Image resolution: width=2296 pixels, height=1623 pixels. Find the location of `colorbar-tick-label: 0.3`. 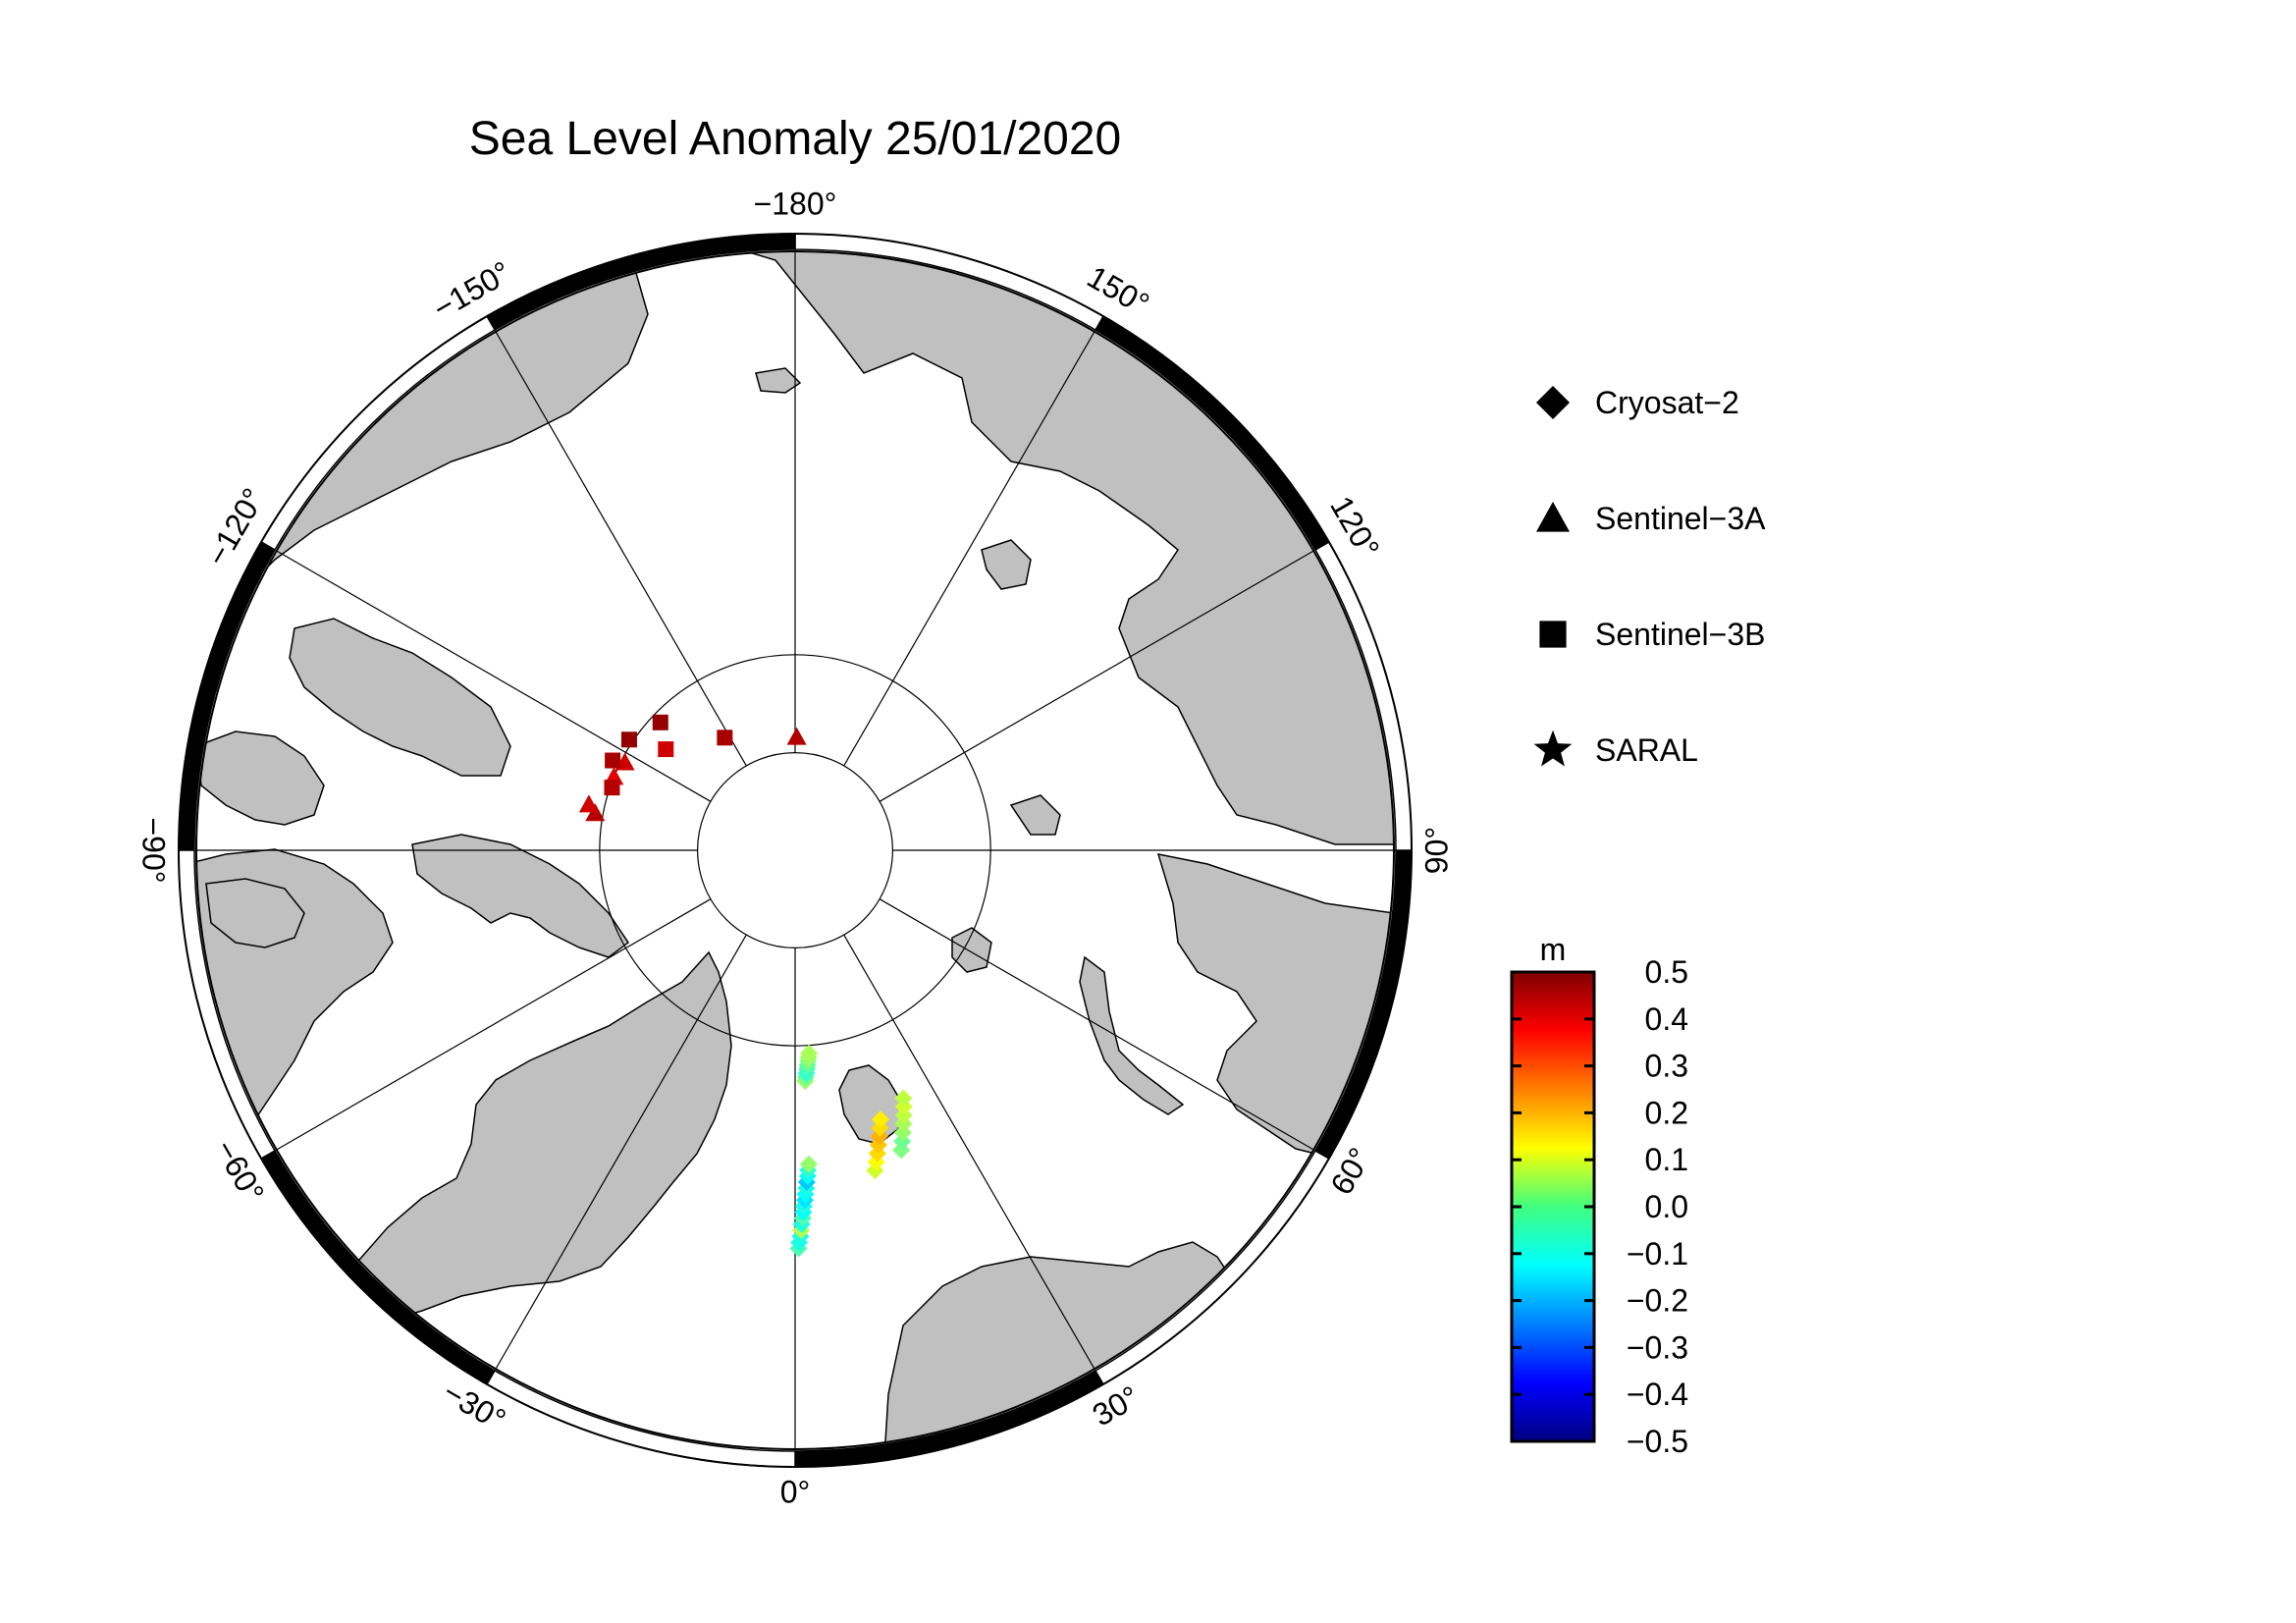

colorbar-tick-label: 0.3 is located at coordinates (1666, 1066).